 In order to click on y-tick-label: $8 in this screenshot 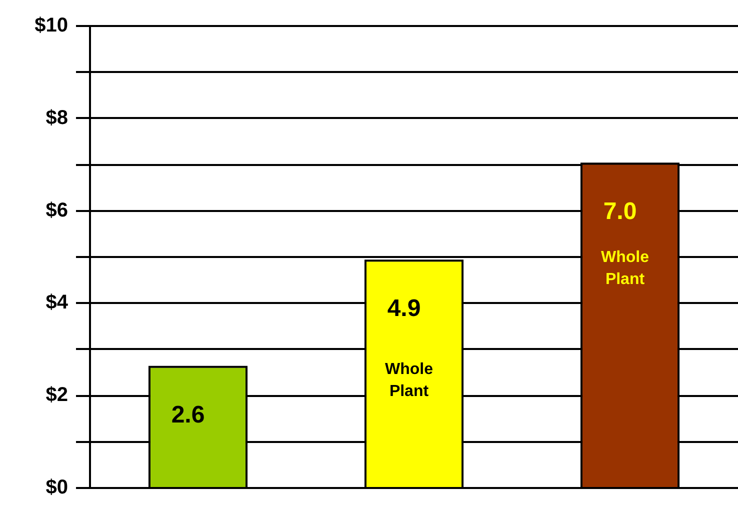, I will do `click(57, 117)`.